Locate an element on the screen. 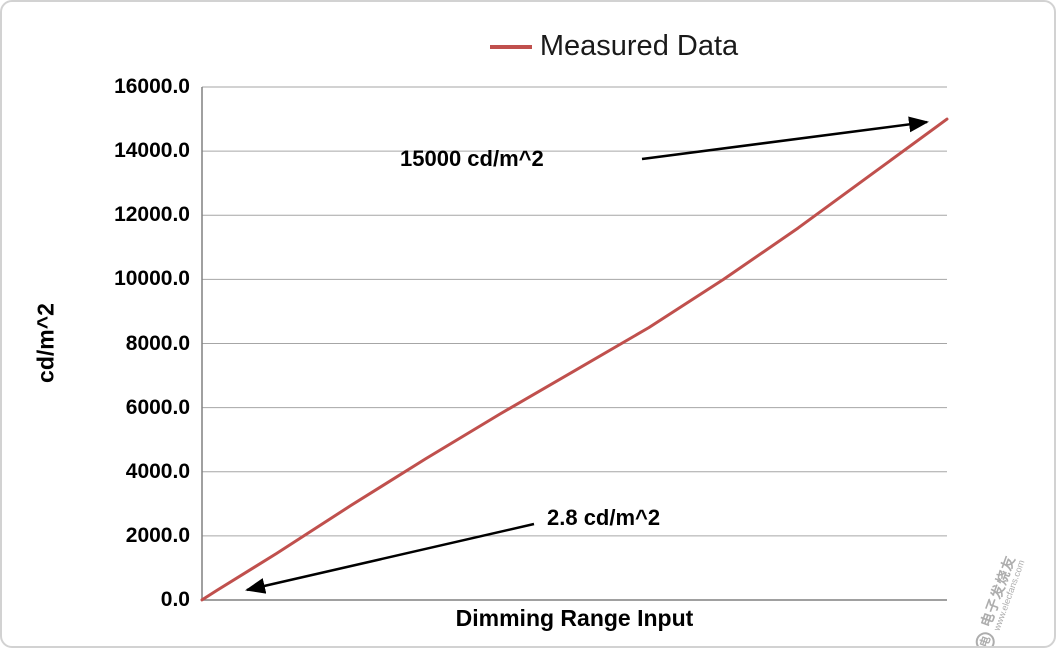 The width and height of the screenshot is (1056, 648). y-tick-label: 6000.0 is located at coordinates (157, 407).